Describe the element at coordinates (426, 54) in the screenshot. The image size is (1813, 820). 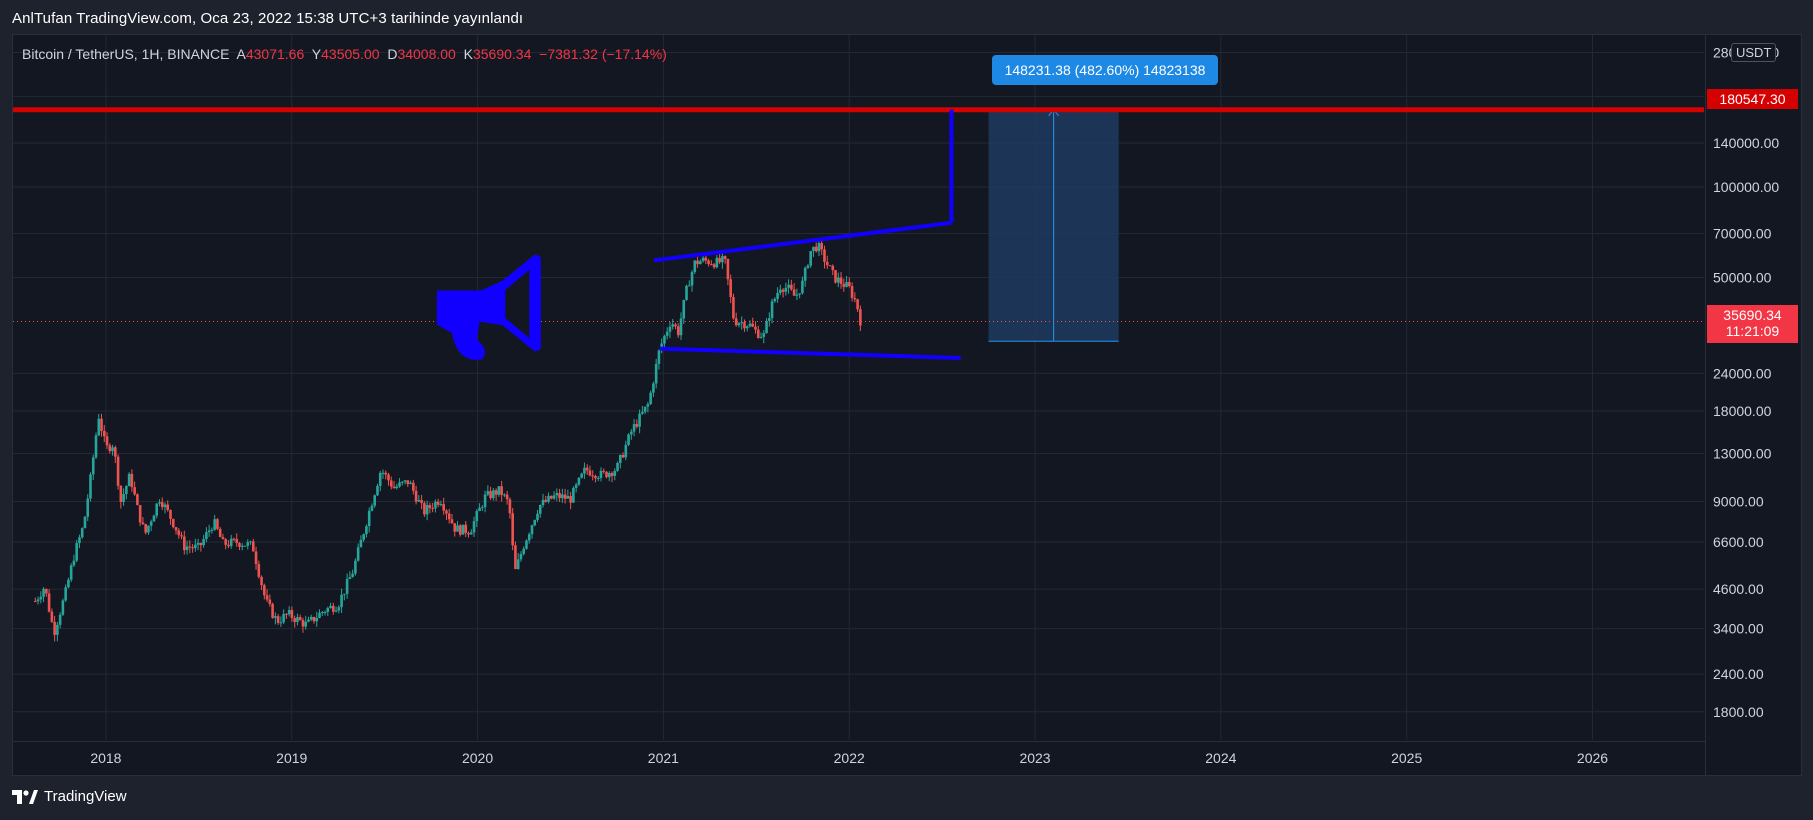
I see `legend-low: 34008.00` at that location.